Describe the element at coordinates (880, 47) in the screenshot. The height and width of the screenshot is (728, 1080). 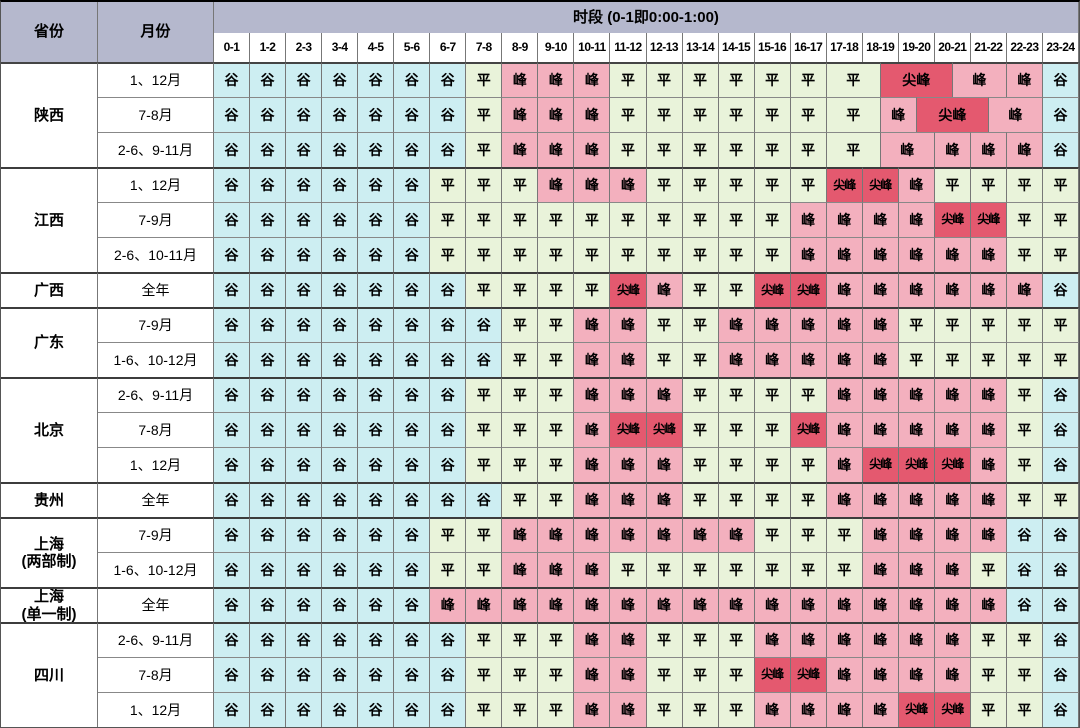
I see `hour-header-cell: 18-19` at that location.